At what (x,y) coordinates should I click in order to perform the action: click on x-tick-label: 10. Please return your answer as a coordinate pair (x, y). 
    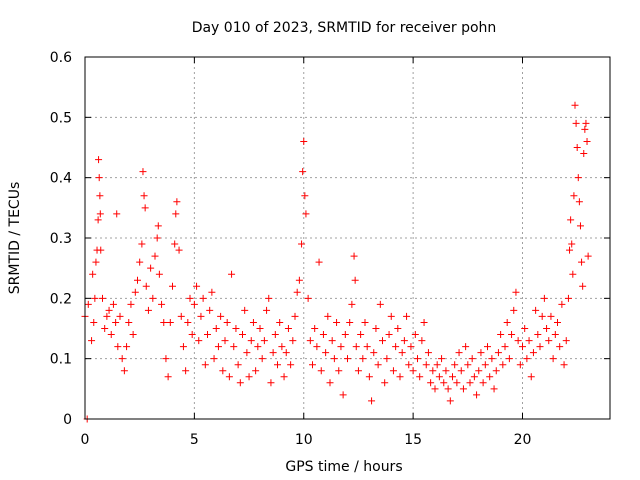
    Looking at the image, I should click on (304, 440).